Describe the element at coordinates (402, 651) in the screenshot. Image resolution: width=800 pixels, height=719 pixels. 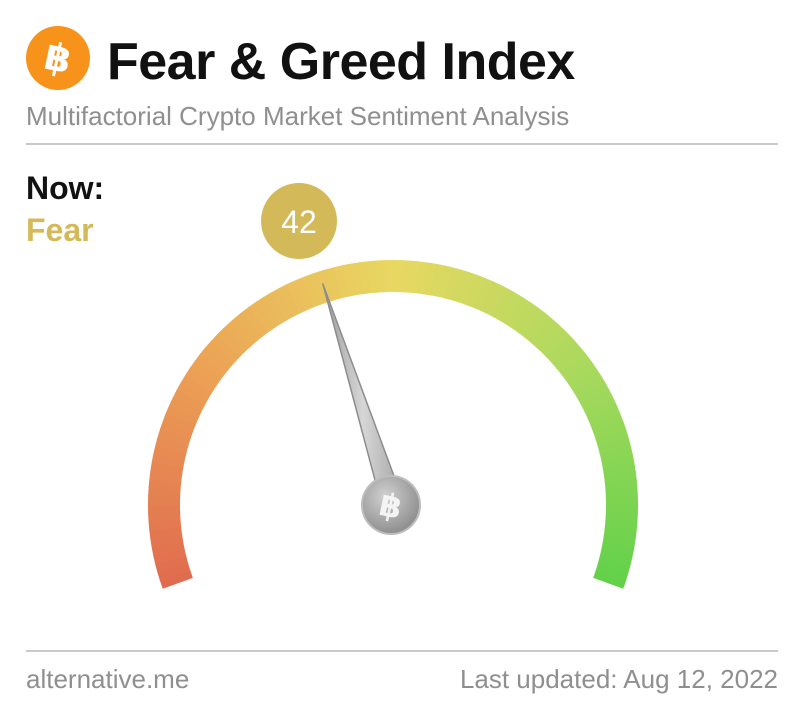
I see `footer-divider` at that location.